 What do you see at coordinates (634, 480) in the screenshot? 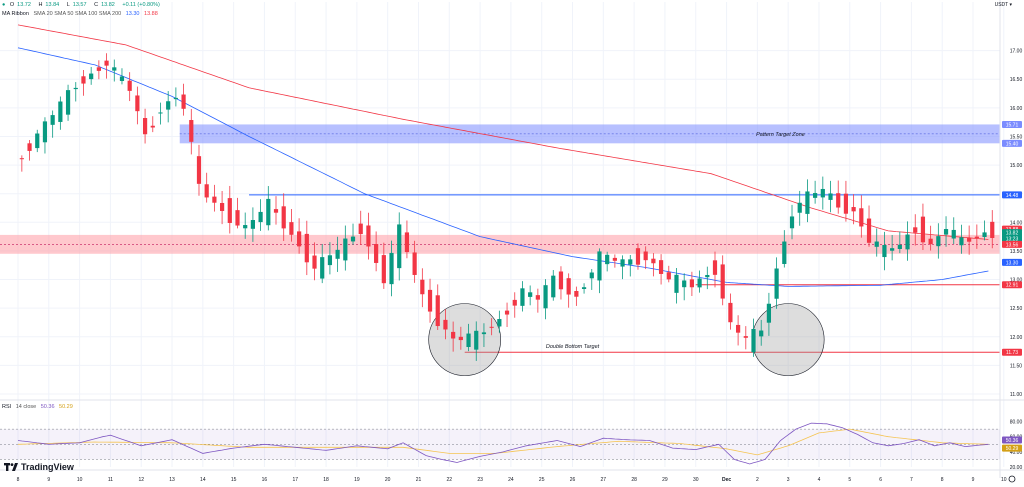
I see `time-tick-label: 28` at bounding box center [634, 480].